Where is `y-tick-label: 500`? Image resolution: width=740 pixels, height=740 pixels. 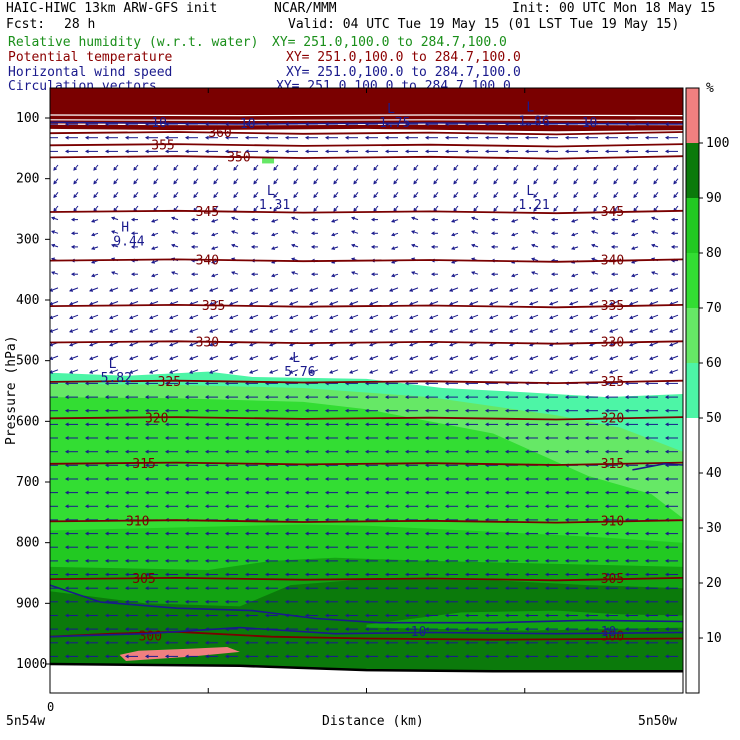 y-tick-label: 500 is located at coordinates (27, 361).